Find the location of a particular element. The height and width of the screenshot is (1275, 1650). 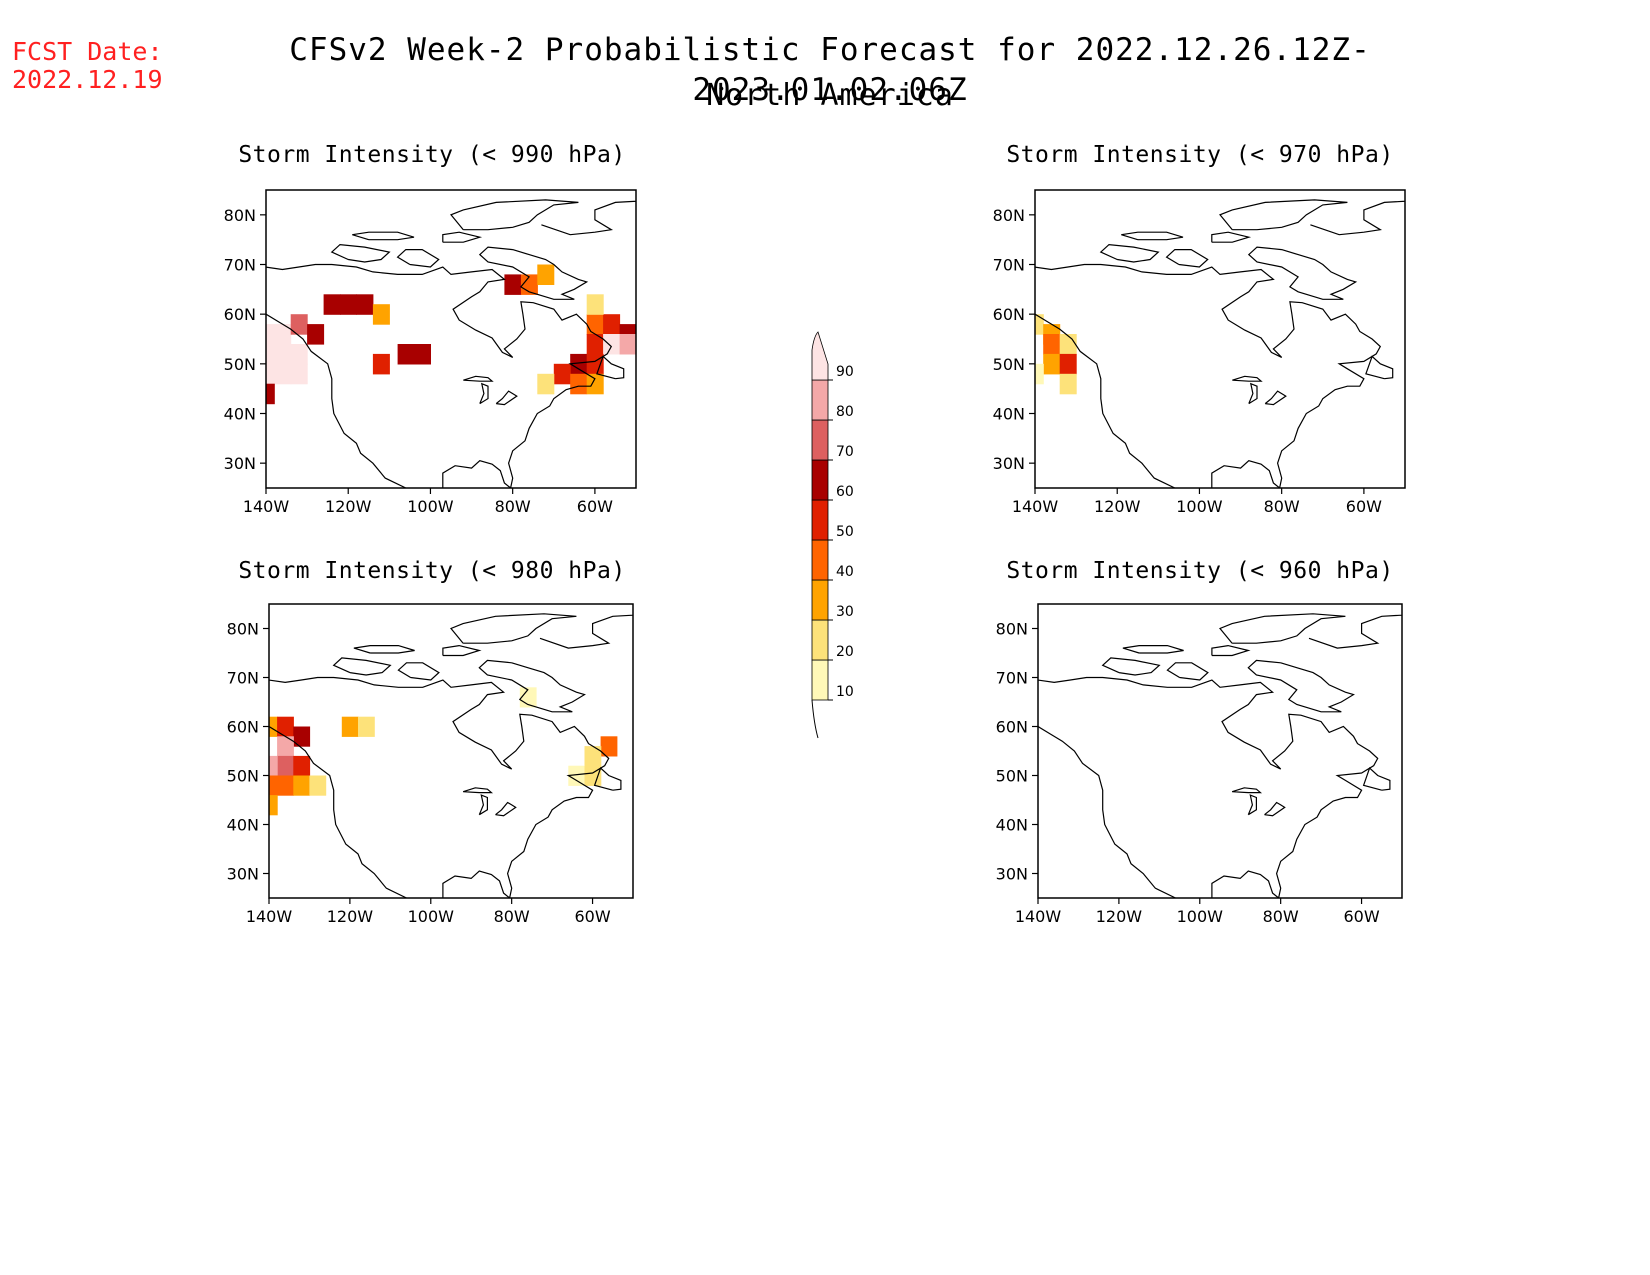

page-subtitle: North America is located at coordinates (830, 95).